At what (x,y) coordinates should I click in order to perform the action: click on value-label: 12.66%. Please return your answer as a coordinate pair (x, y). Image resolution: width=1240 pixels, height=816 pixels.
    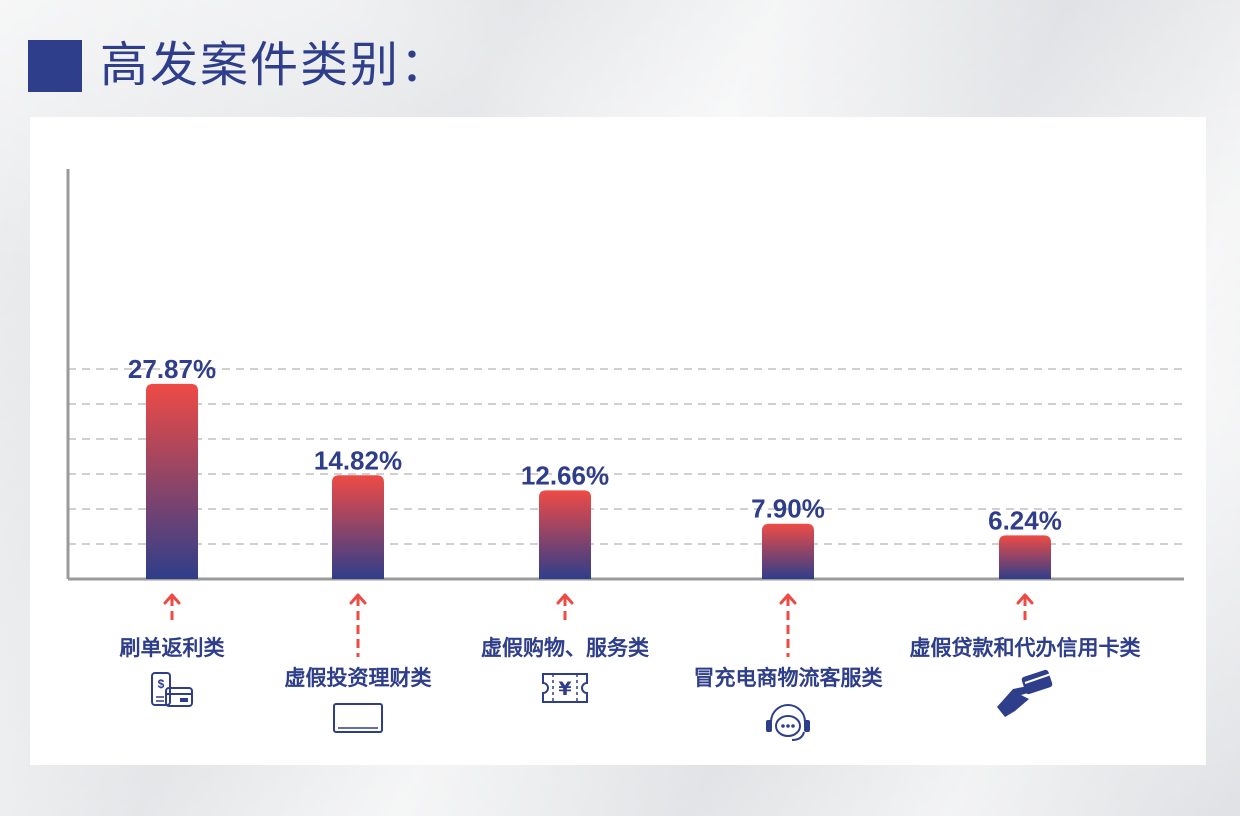
    Looking at the image, I should click on (565, 475).